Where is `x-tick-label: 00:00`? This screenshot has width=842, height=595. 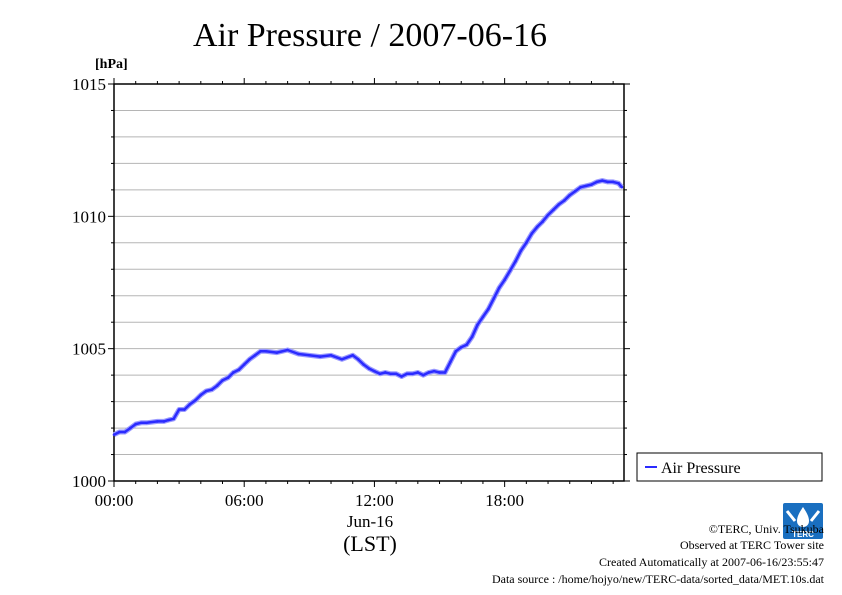
x-tick-label: 00:00 is located at coordinates (114, 500).